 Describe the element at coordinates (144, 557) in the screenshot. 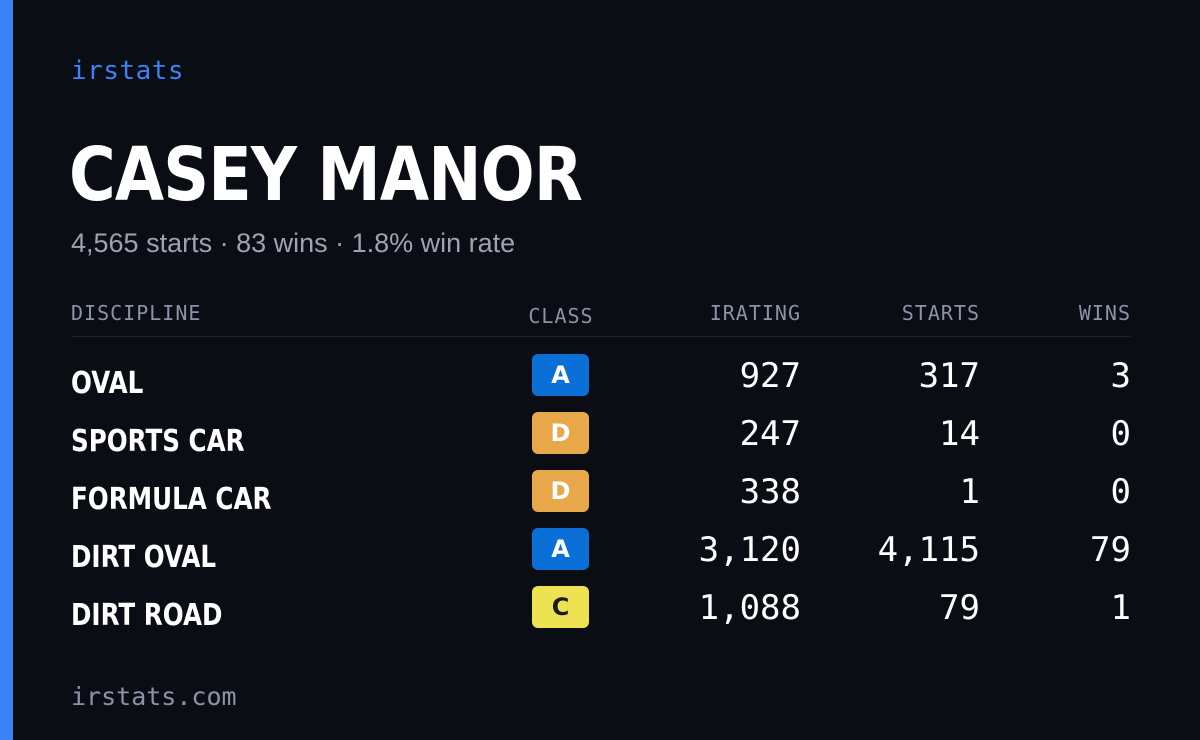

I see `discipline-name: DIRT OVAL` at that location.